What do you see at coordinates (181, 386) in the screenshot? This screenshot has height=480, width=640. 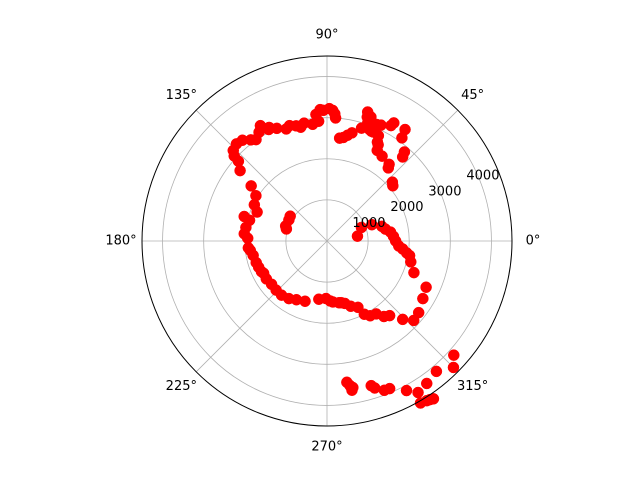 I see `angle-tick-label: 225°` at bounding box center [181, 386].